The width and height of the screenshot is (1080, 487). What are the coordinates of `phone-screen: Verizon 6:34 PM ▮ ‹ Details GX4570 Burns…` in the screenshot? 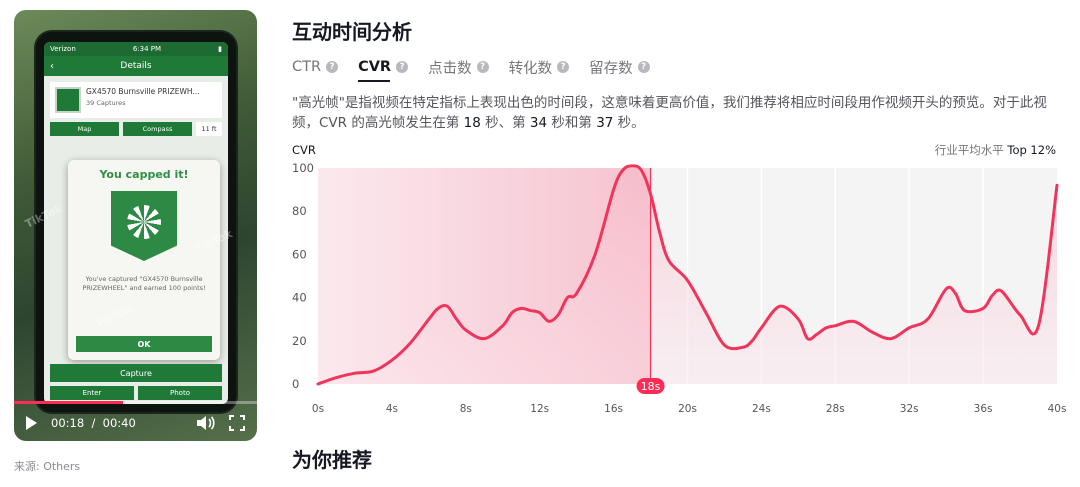 It's located at (136, 223).